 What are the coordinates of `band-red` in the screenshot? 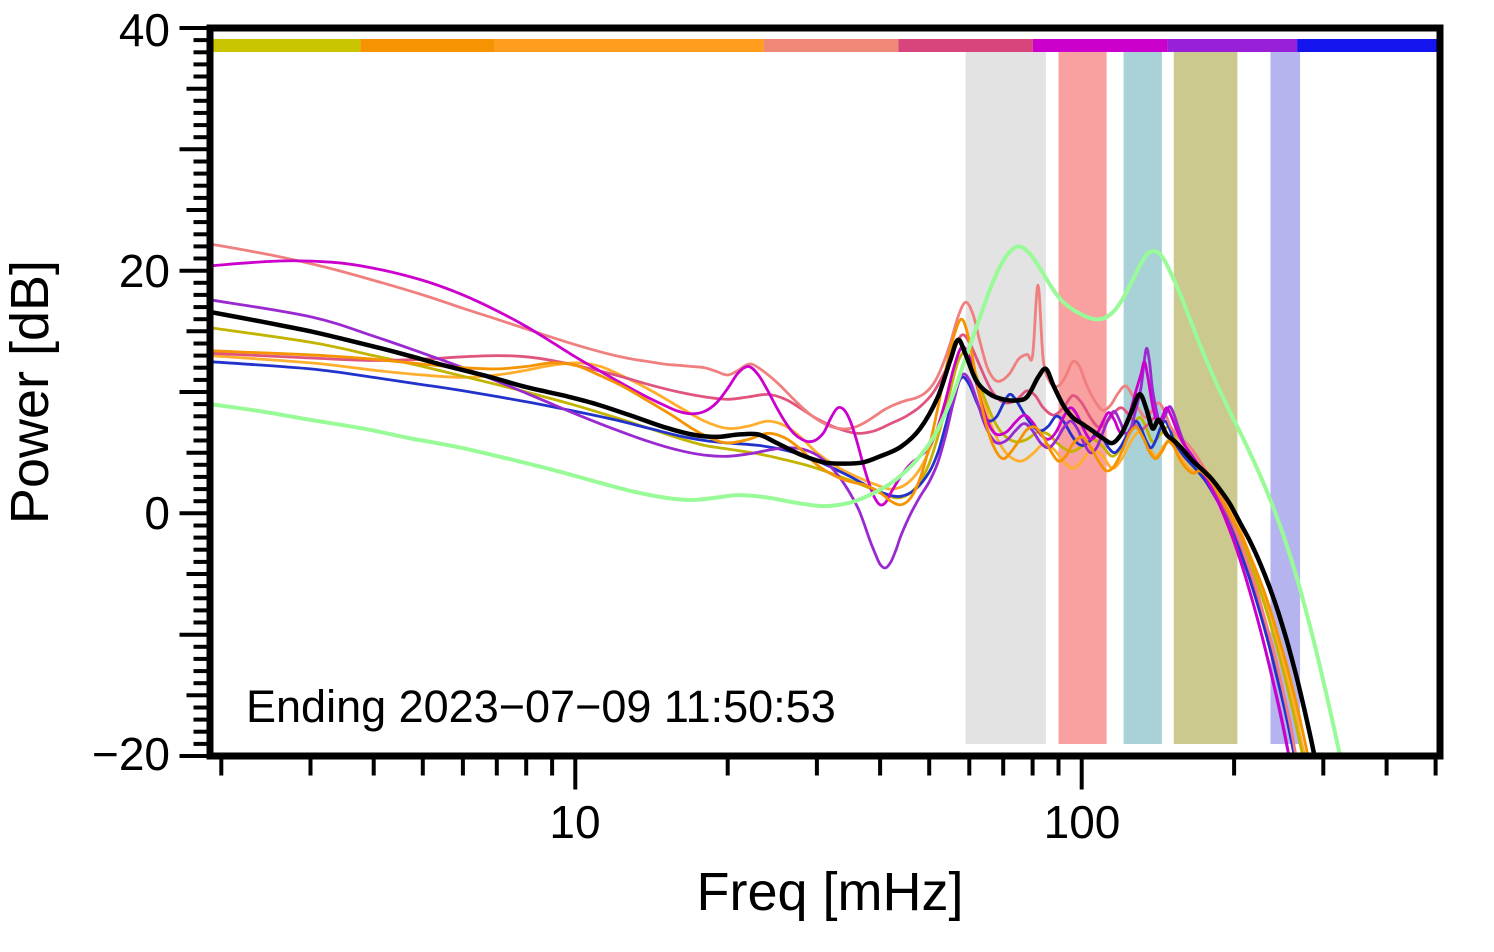 It's located at (1082, 398).